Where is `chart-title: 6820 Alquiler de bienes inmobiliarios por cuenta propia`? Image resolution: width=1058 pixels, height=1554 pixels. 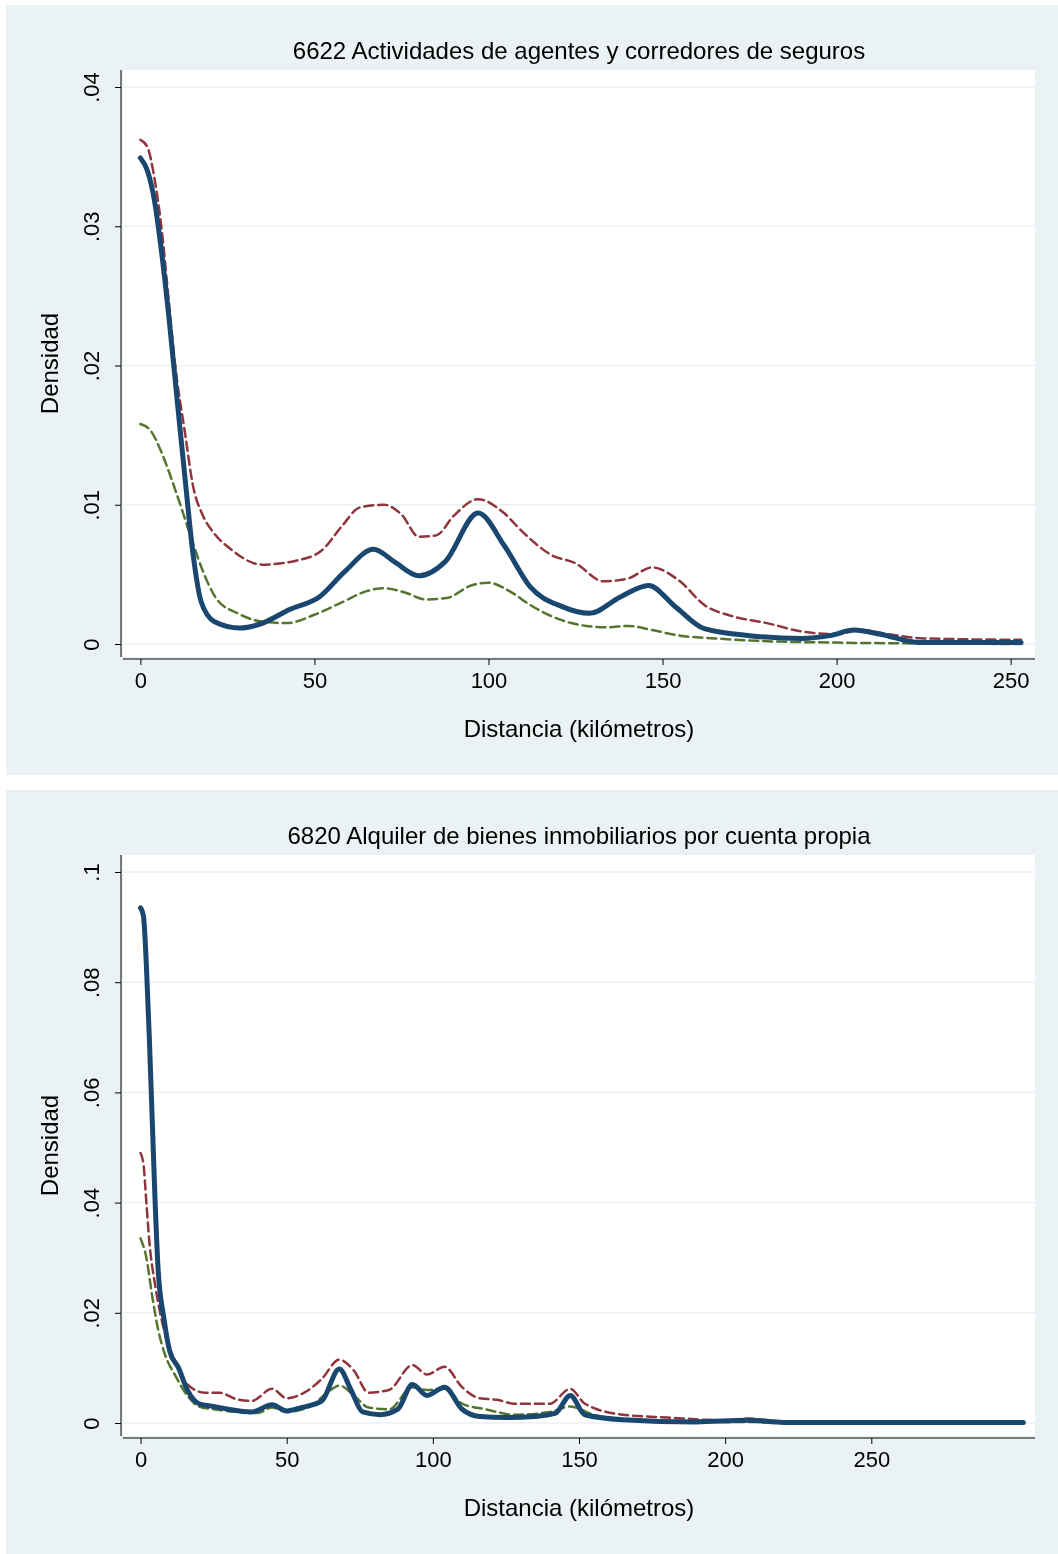
chart-title: 6820 Alquiler de bienes inmobiliarios por cuenta propia is located at coordinates (579, 835).